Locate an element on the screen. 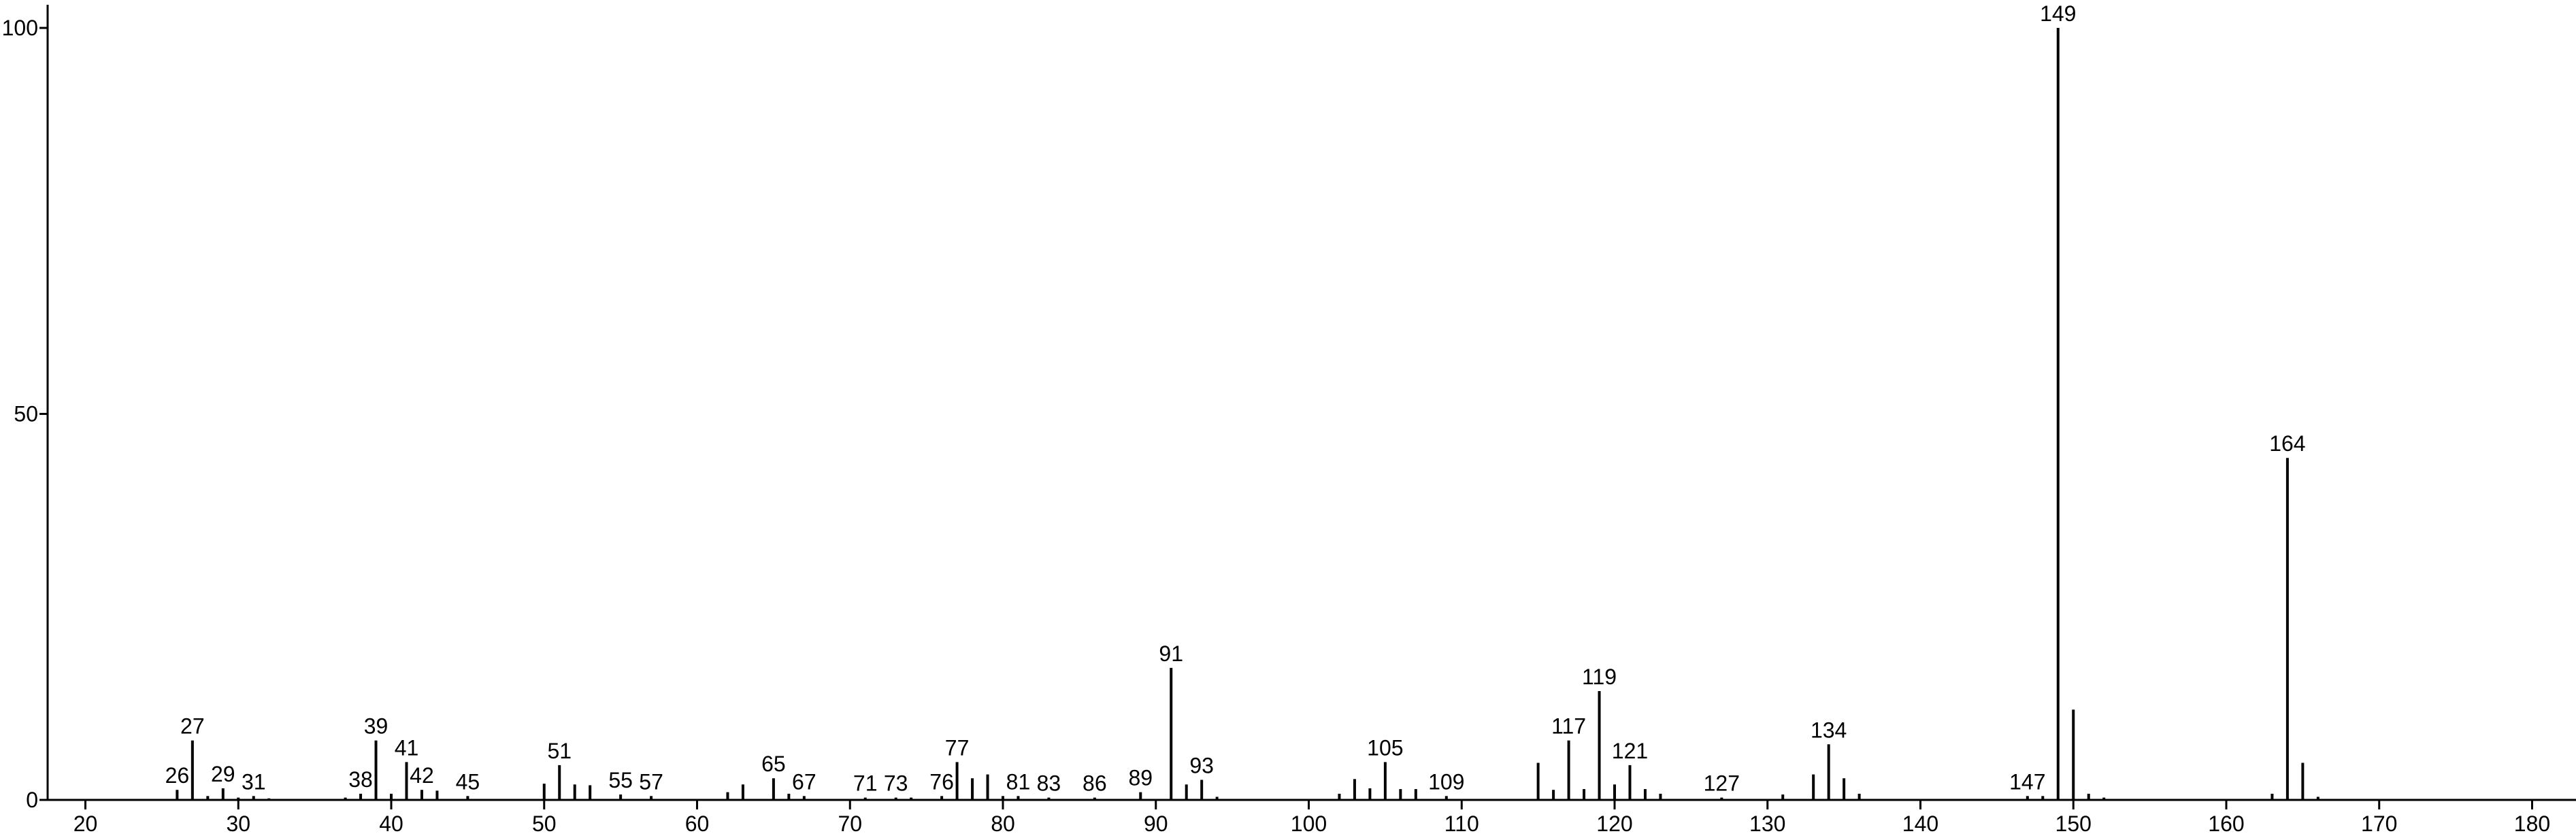  peak-label: 55 is located at coordinates (621, 780).